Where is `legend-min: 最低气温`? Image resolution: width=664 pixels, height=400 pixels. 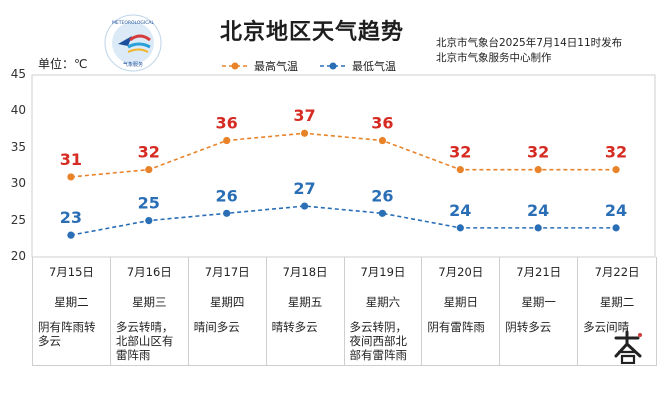
legend-min: 最低气温 is located at coordinates (358, 66).